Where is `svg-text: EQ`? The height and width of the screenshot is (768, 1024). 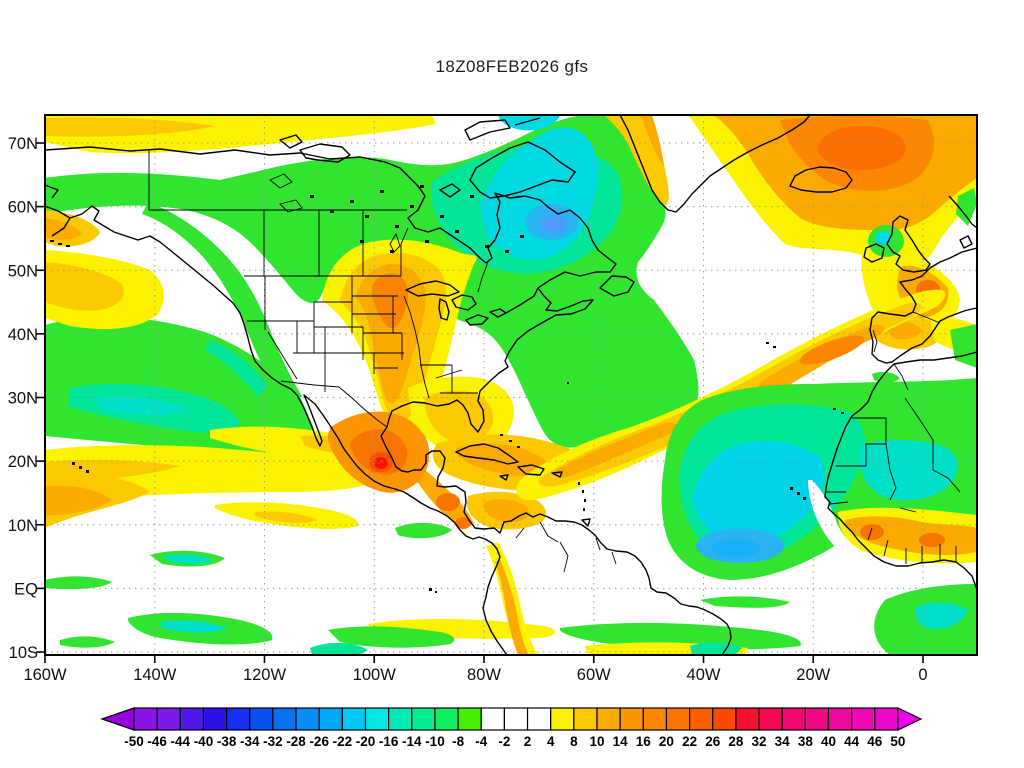
svg-text: EQ is located at coordinates (26, 589).